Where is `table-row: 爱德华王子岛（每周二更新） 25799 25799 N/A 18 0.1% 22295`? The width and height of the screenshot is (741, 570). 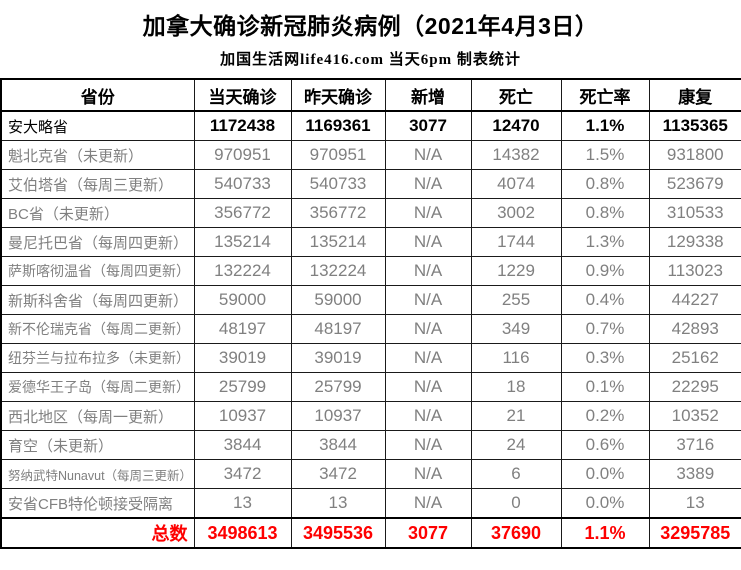 table-row: 爱德华王子岛（每周二更新） 25799 25799 N/A 18 0.1% 22295 is located at coordinates (370, 387).